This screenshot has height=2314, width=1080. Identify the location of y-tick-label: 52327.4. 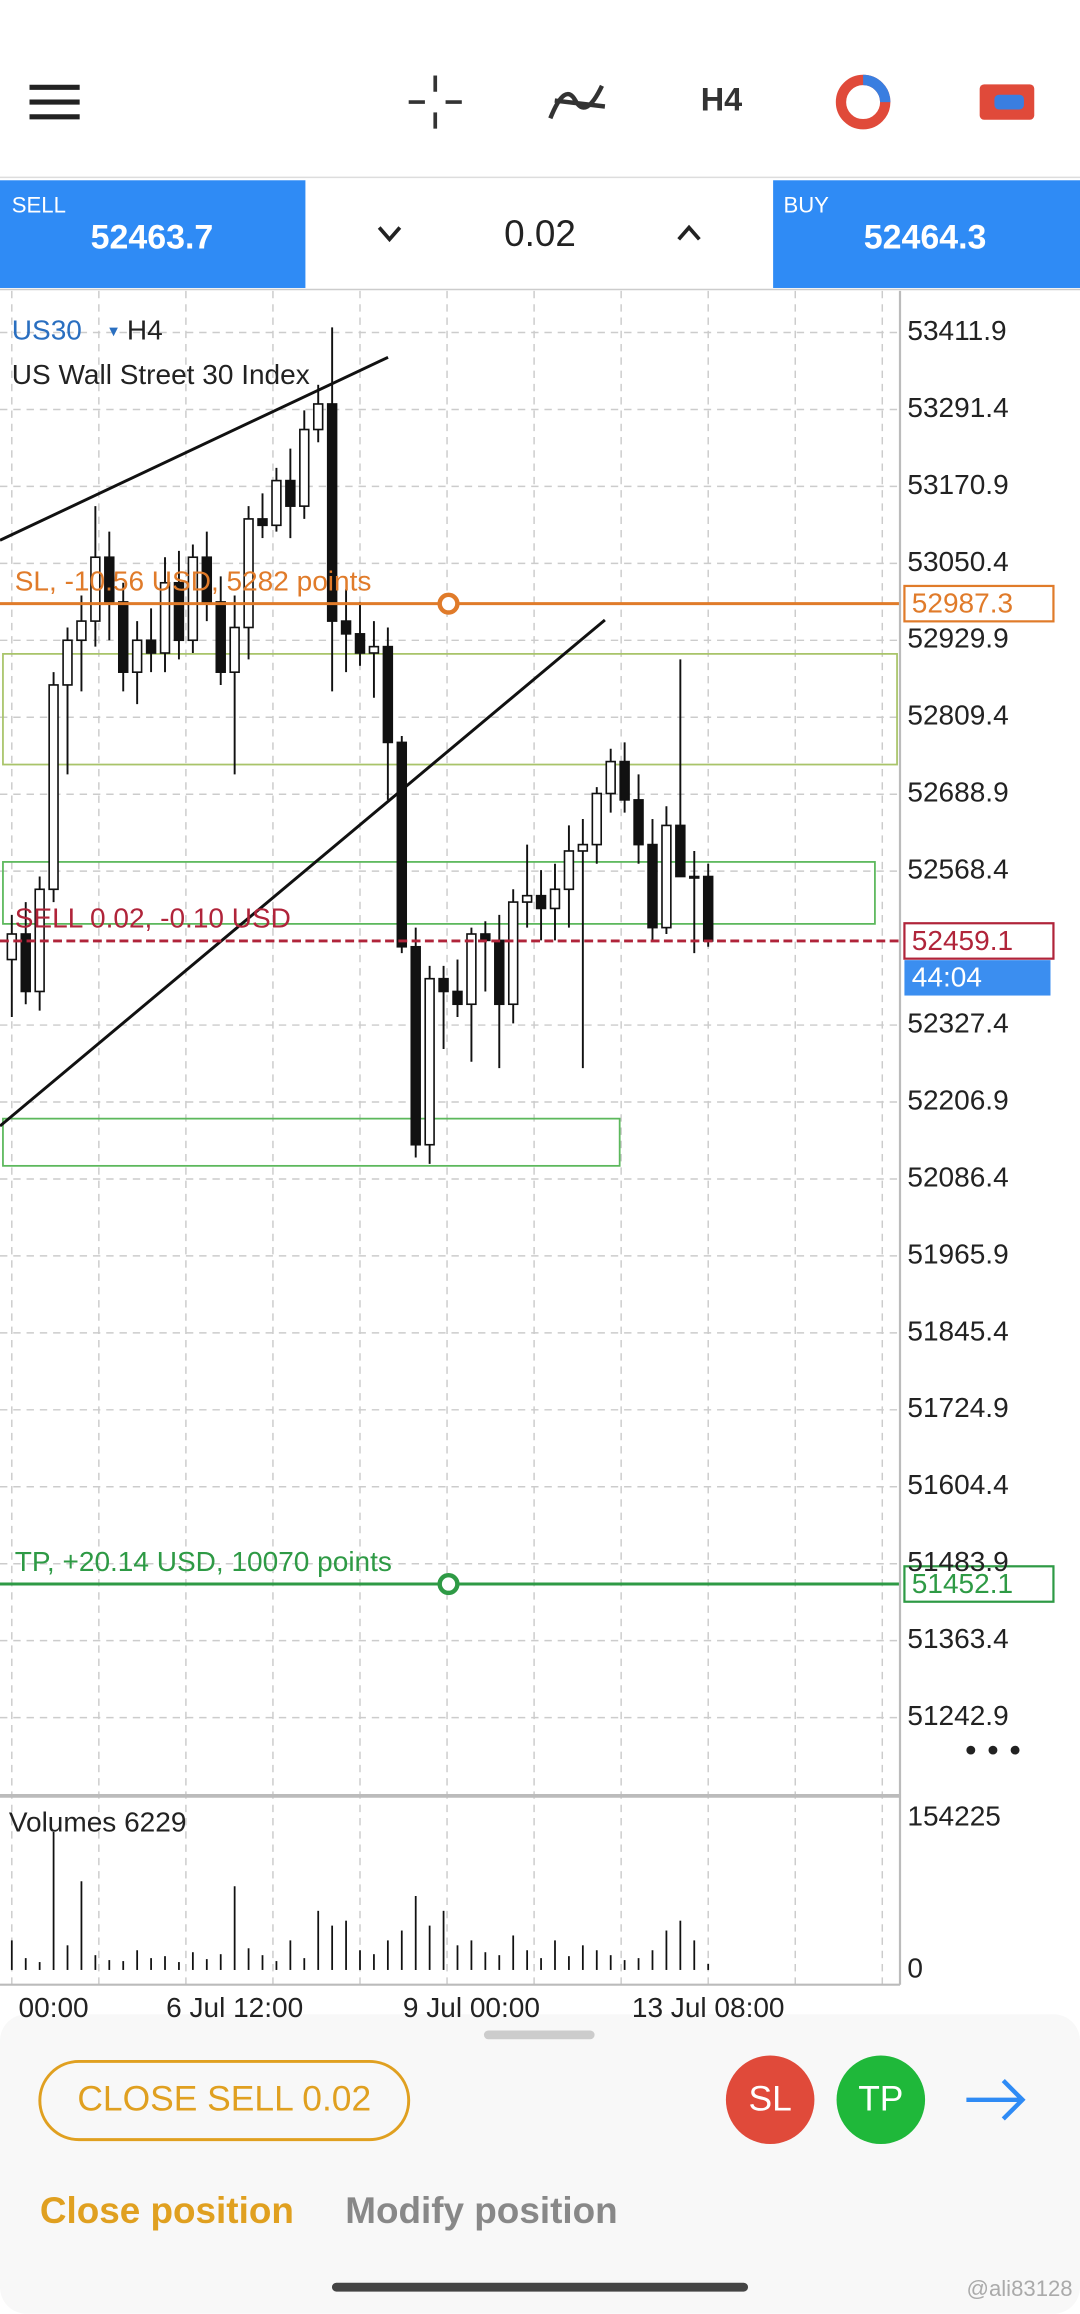
(957, 1022).